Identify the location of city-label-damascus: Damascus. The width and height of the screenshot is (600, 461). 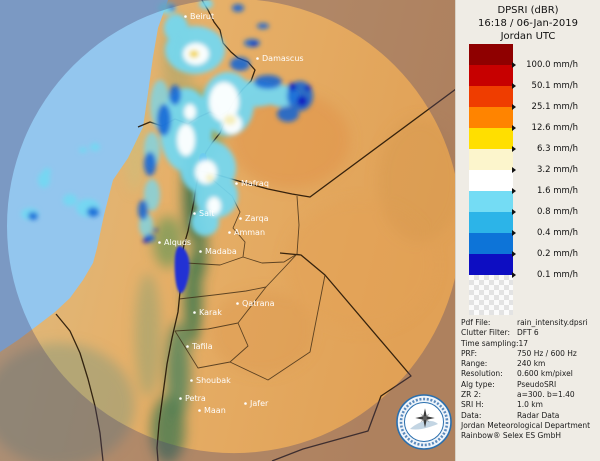
(283, 58).